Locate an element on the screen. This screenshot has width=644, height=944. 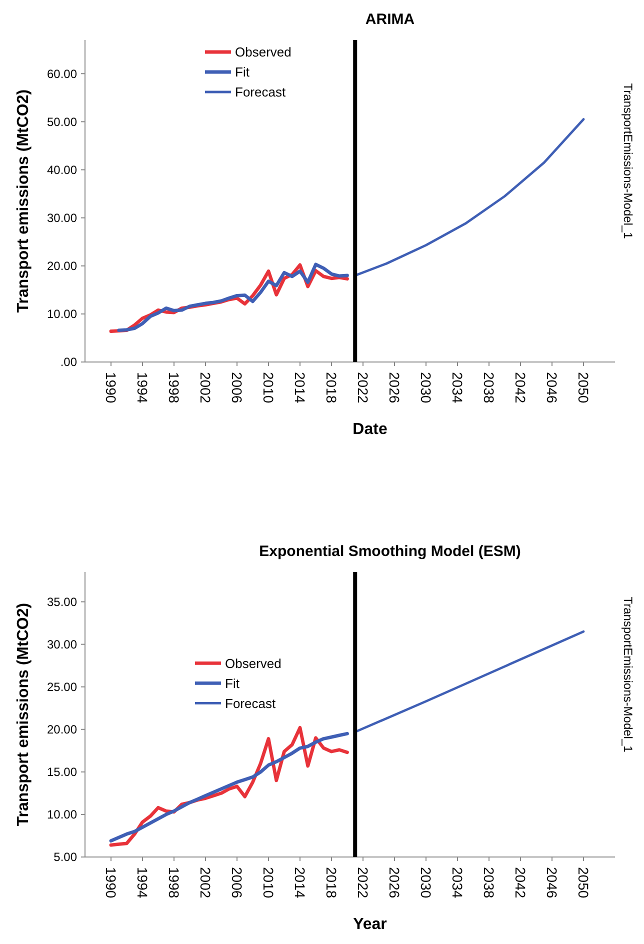
chart-title: ARIMA is located at coordinates (390, 19).